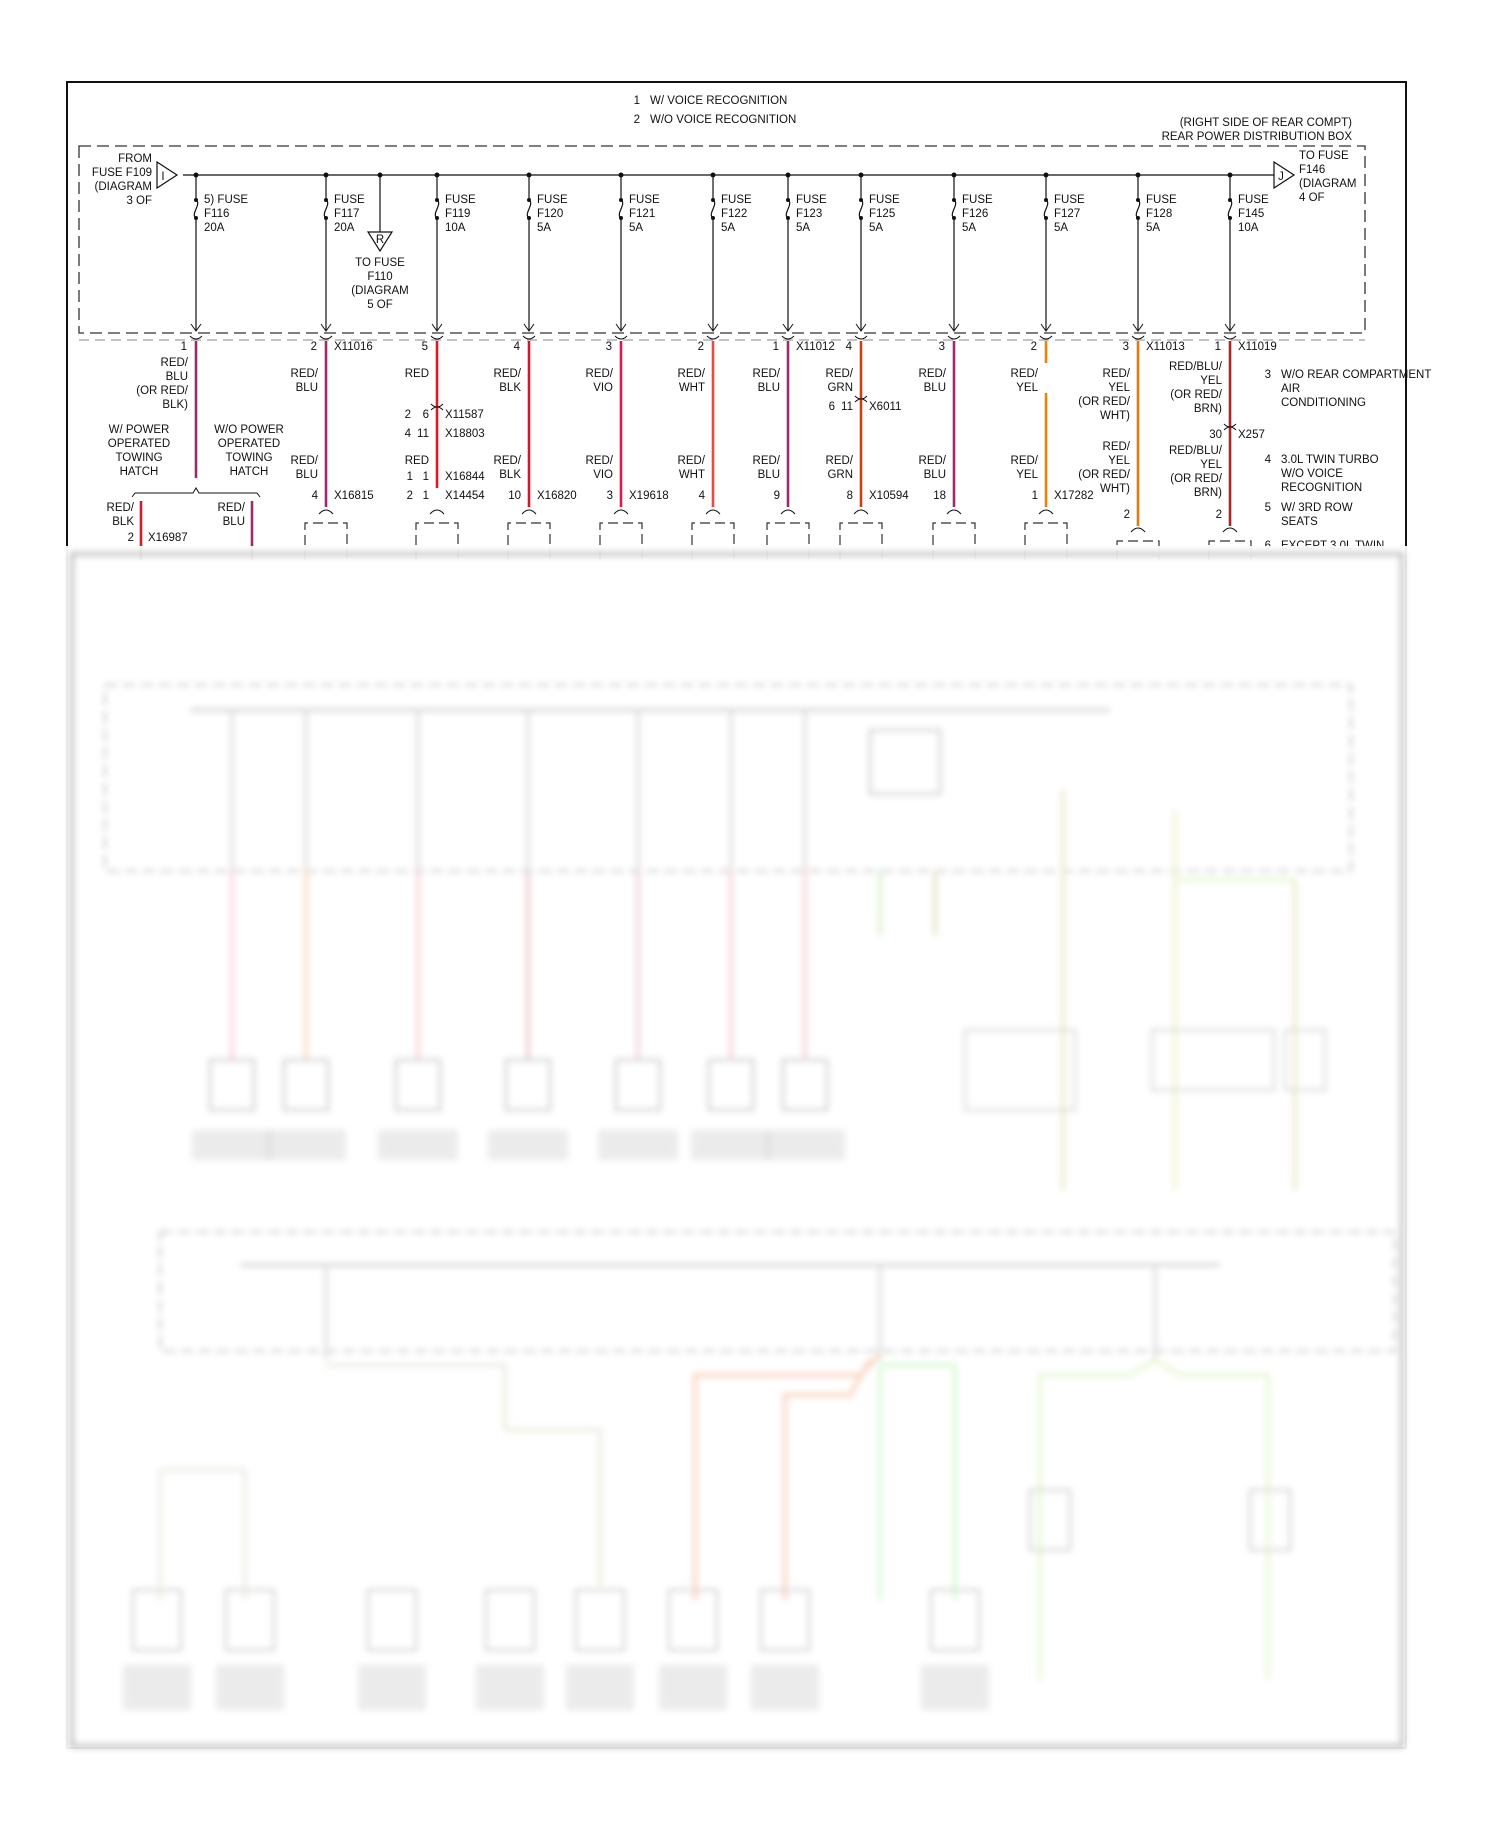 The height and width of the screenshot is (1828, 1500). Describe the element at coordinates (379, 277) in the screenshot. I see `tap-label: F110` at that location.